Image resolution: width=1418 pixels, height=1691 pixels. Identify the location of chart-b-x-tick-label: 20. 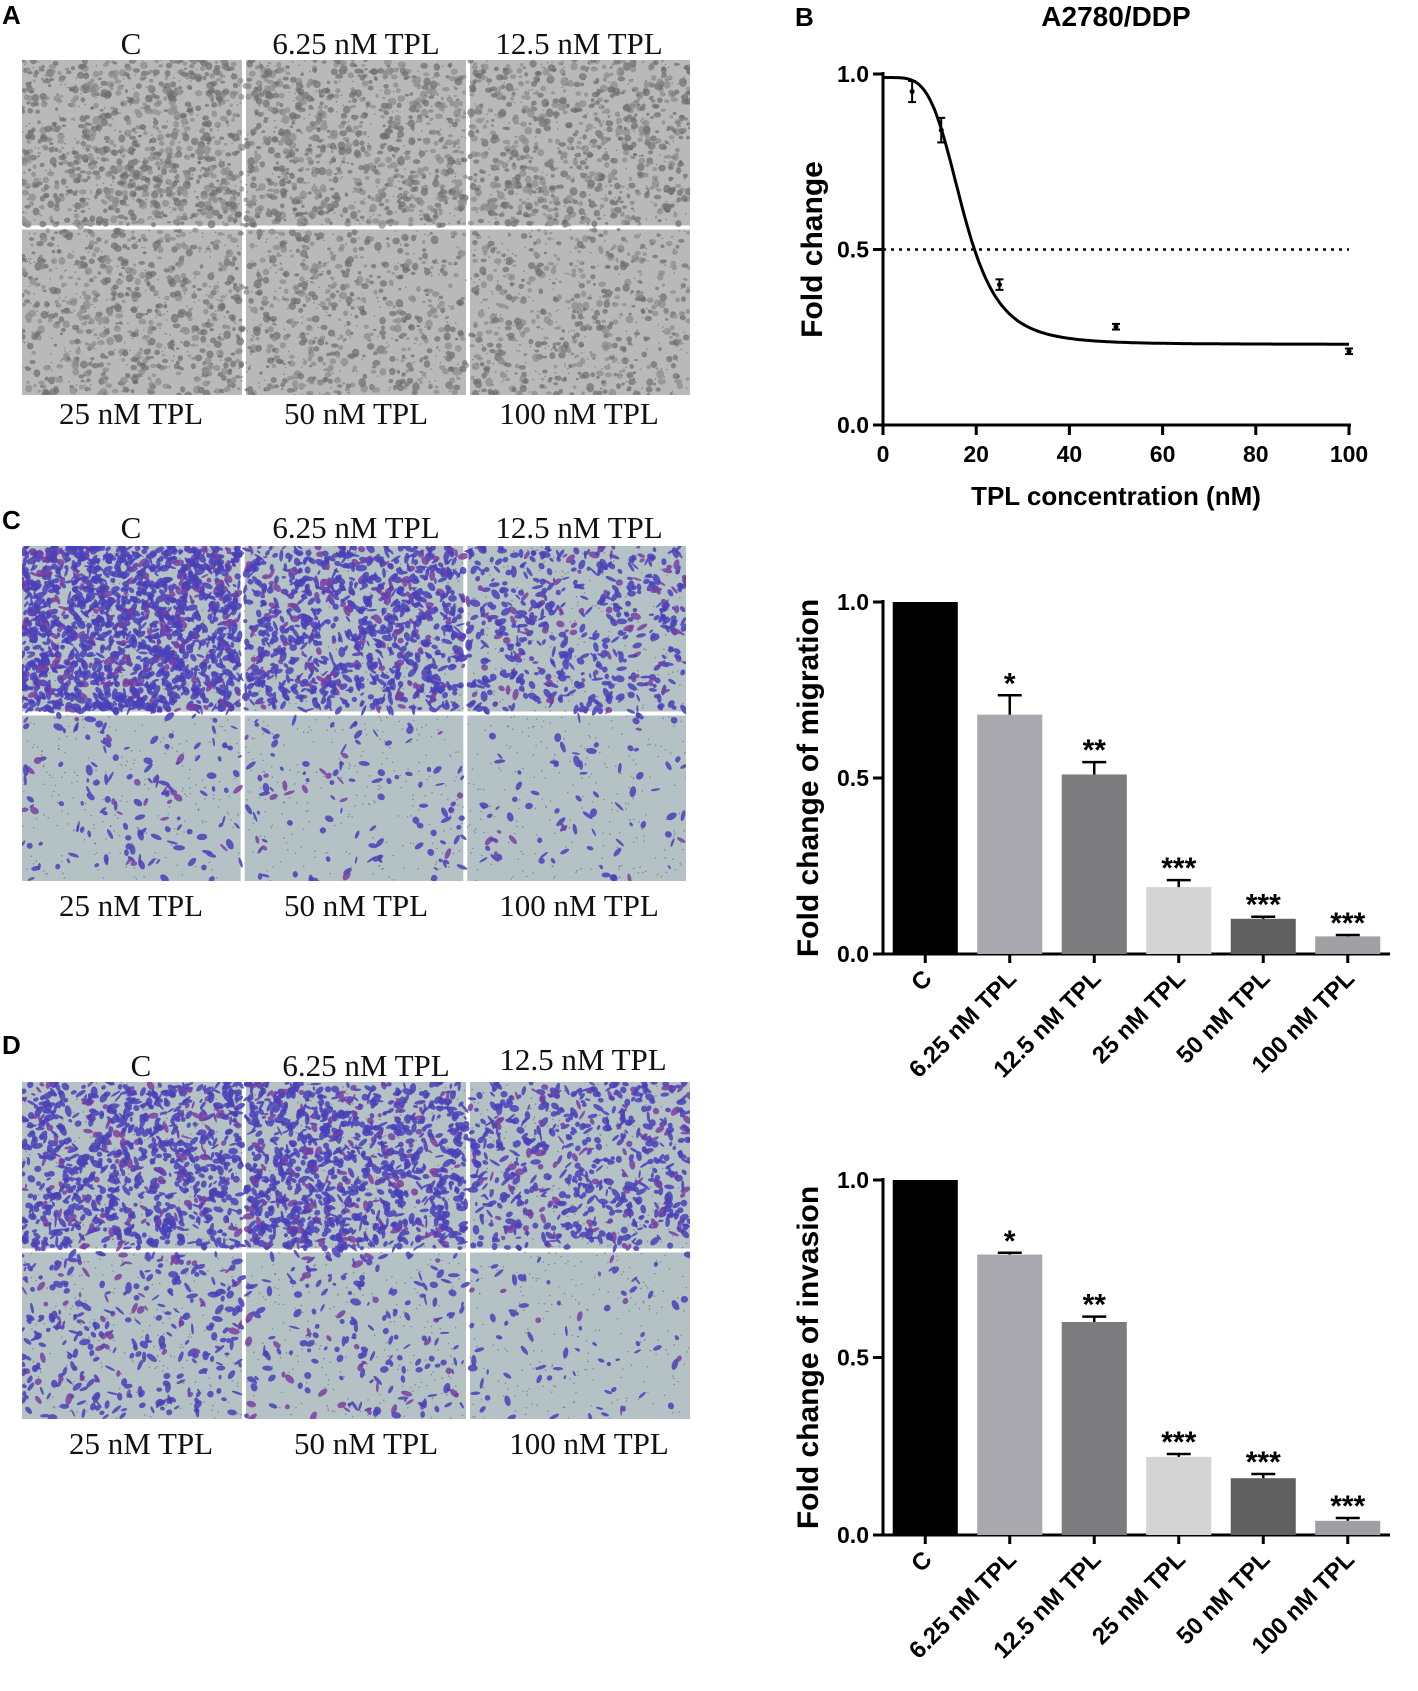
(976, 454).